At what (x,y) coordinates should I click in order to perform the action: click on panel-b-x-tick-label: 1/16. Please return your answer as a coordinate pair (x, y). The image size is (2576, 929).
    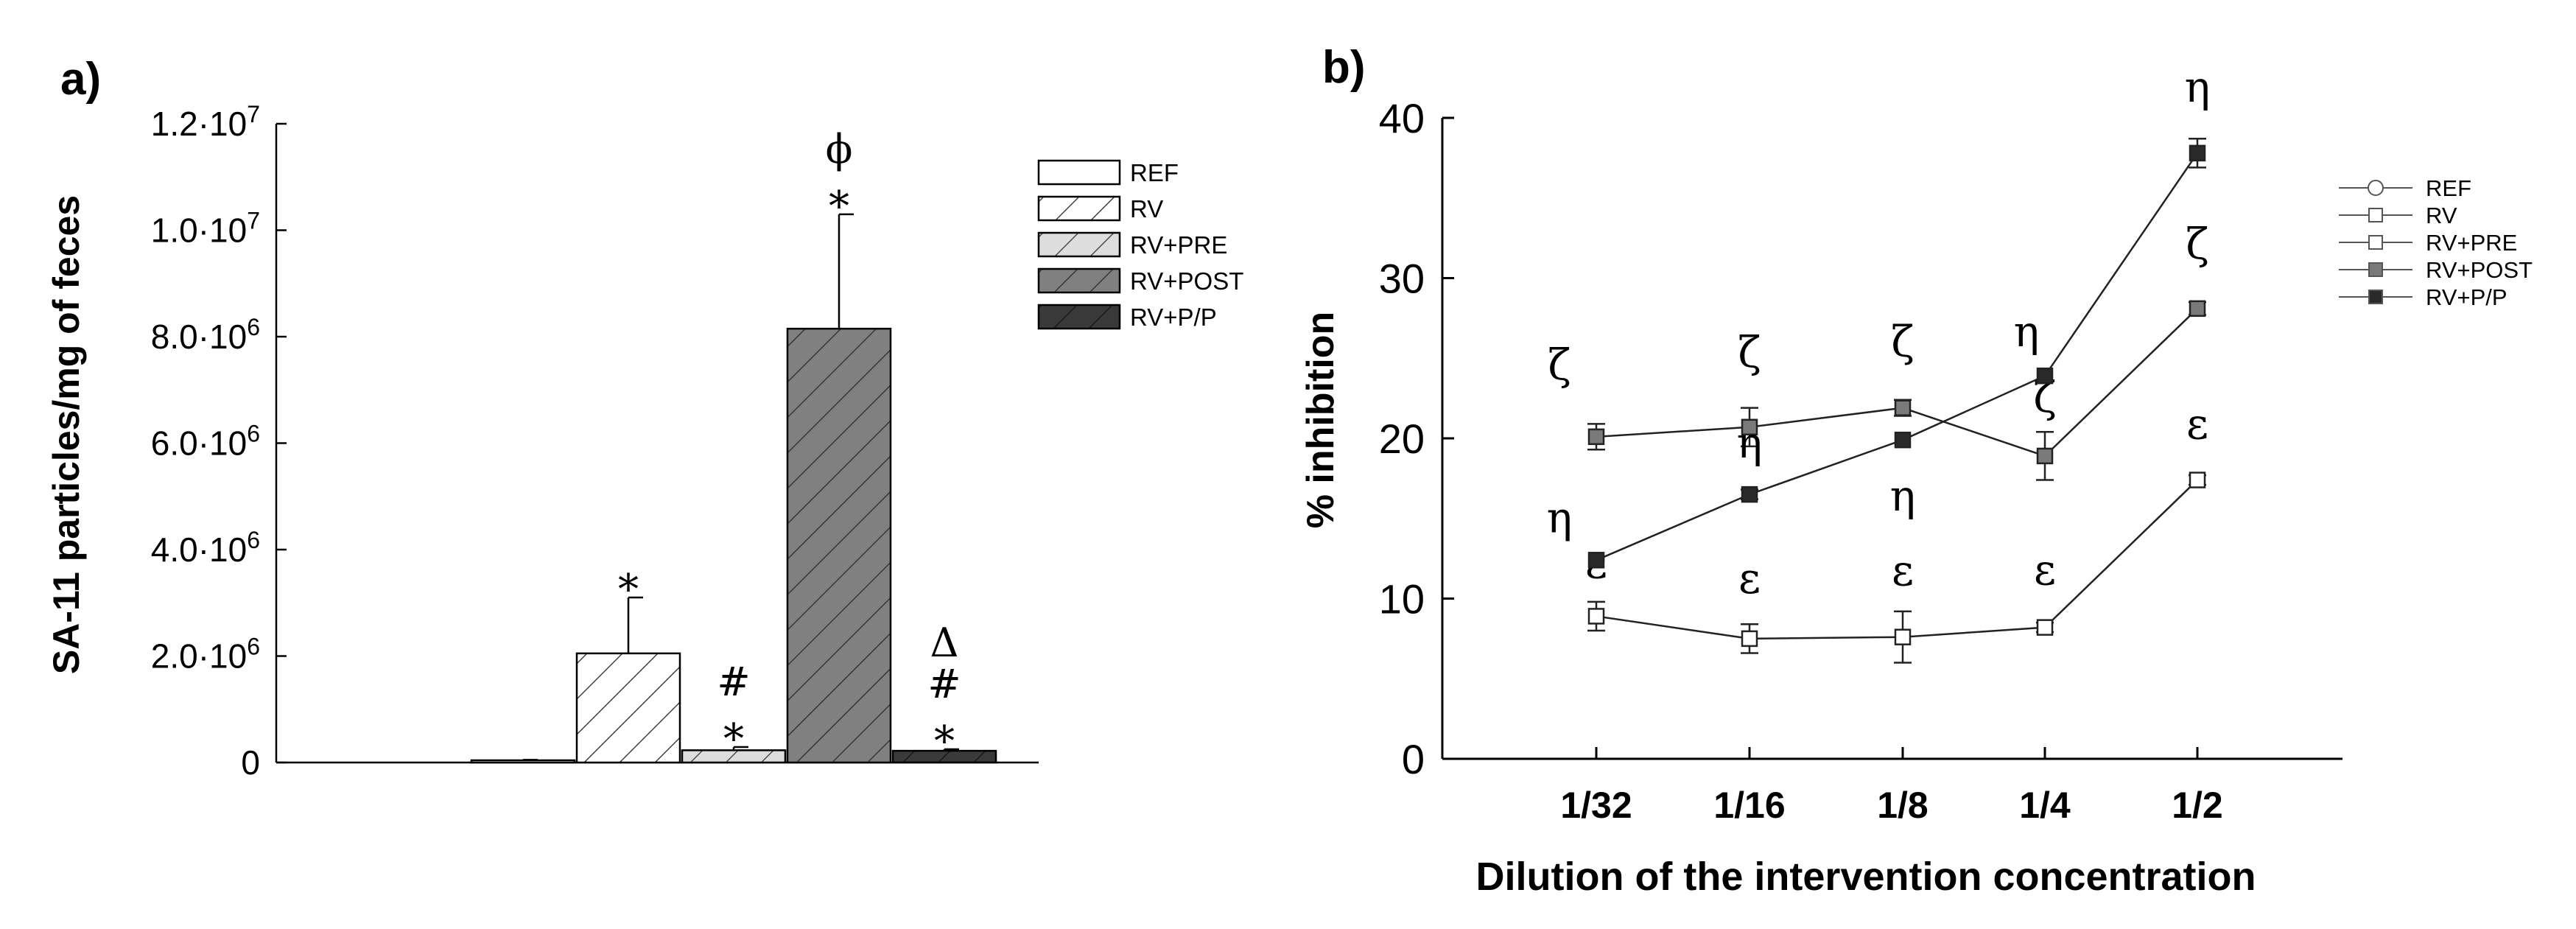
    Looking at the image, I should click on (1749, 806).